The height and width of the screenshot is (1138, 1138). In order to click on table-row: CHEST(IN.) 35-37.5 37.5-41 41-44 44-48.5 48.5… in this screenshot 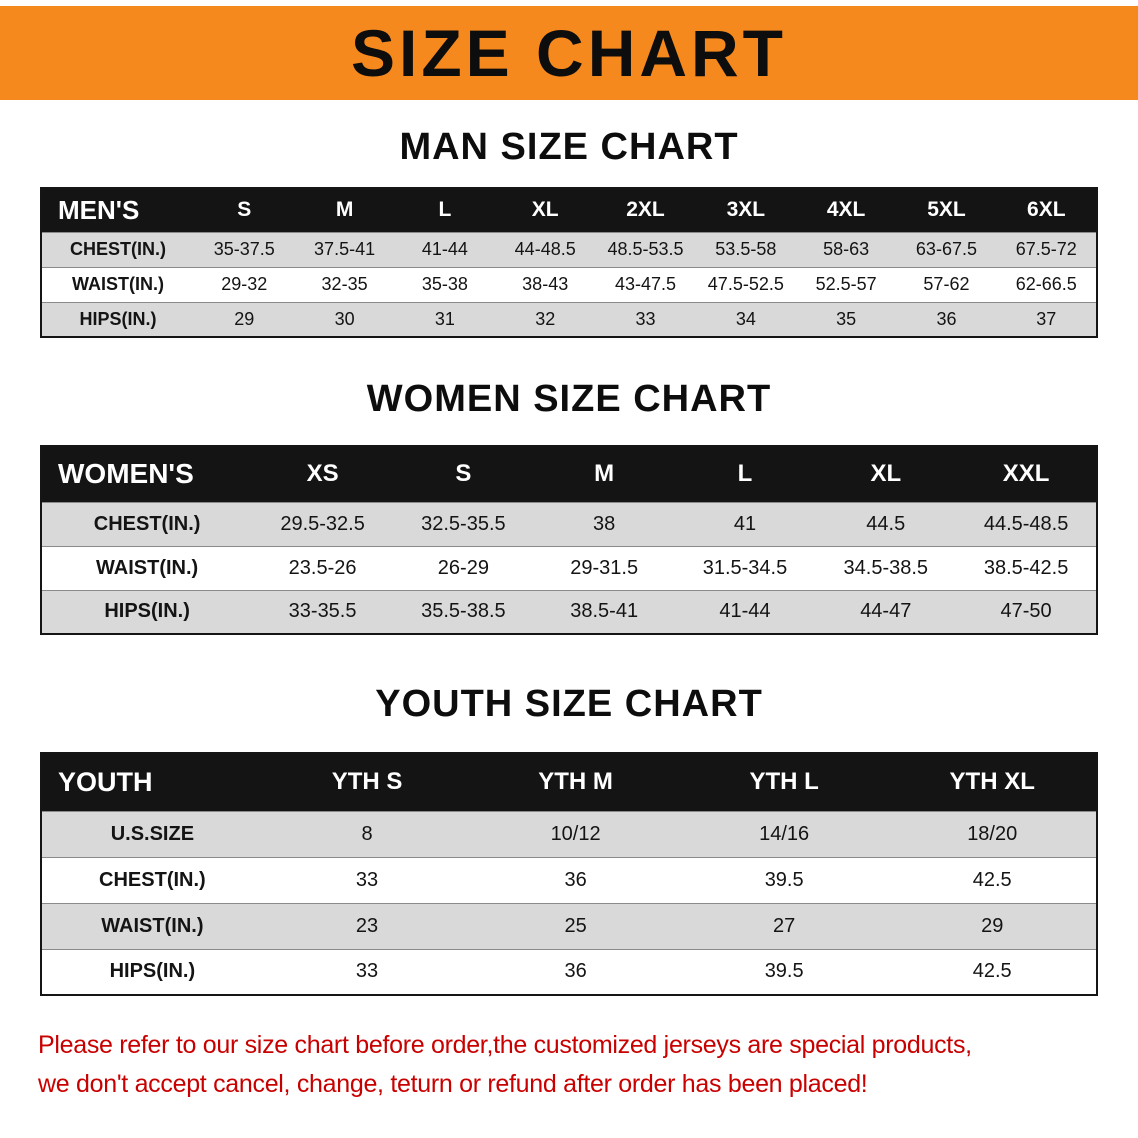, I will do `click(569, 249)`.